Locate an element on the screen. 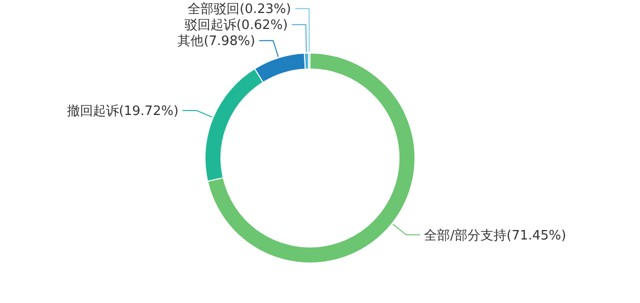 This screenshot has height=303, width=640. data-label: (0.23%) is located at coordinates (266, 10).